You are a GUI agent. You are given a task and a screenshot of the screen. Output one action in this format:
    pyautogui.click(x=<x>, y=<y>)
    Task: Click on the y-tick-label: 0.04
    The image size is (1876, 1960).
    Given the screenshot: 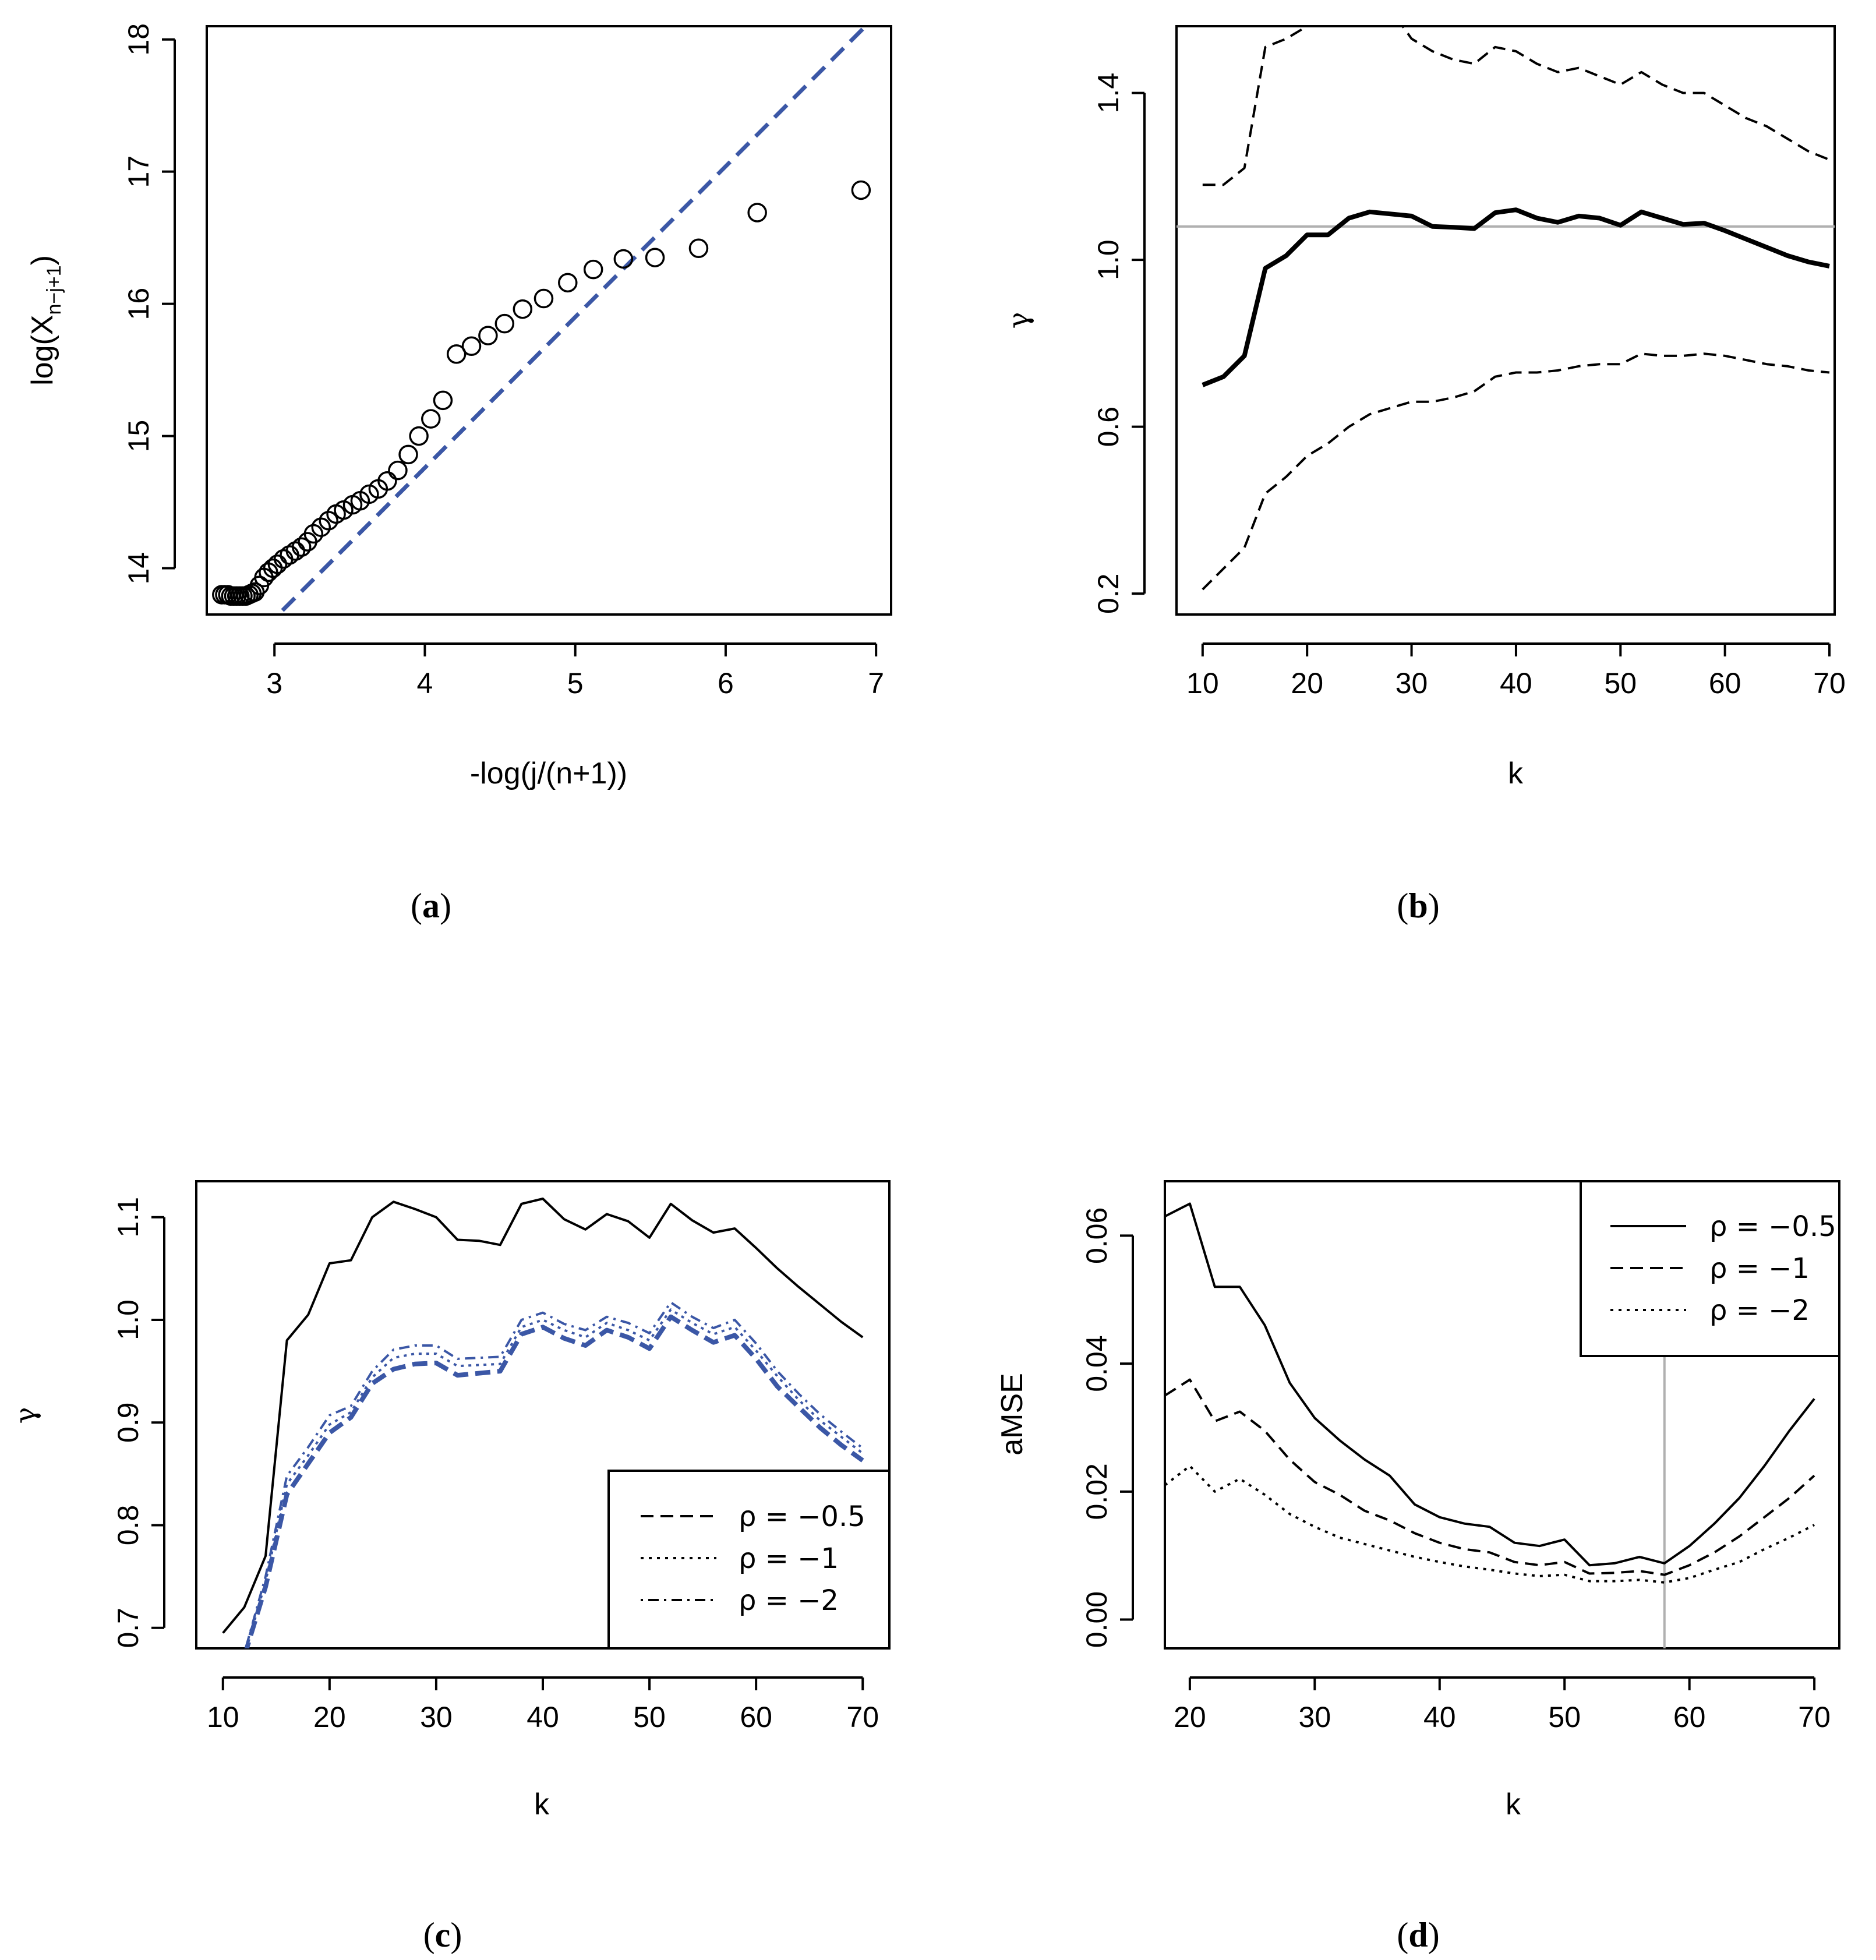 What is the action you would take?
    pyautogui.click(x=1097, y=1364)
    